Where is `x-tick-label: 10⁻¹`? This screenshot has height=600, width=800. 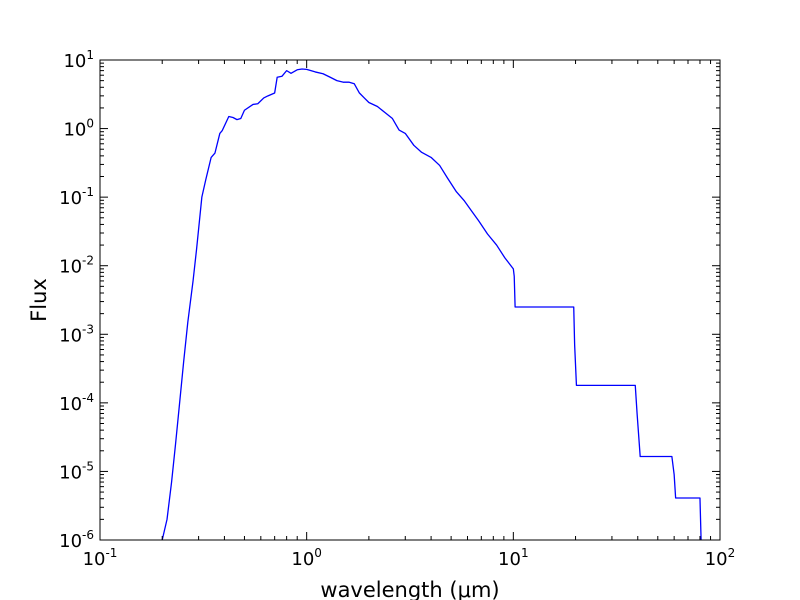
x-tick-label: 10⁻¹ is located at coordinates (100, 558).